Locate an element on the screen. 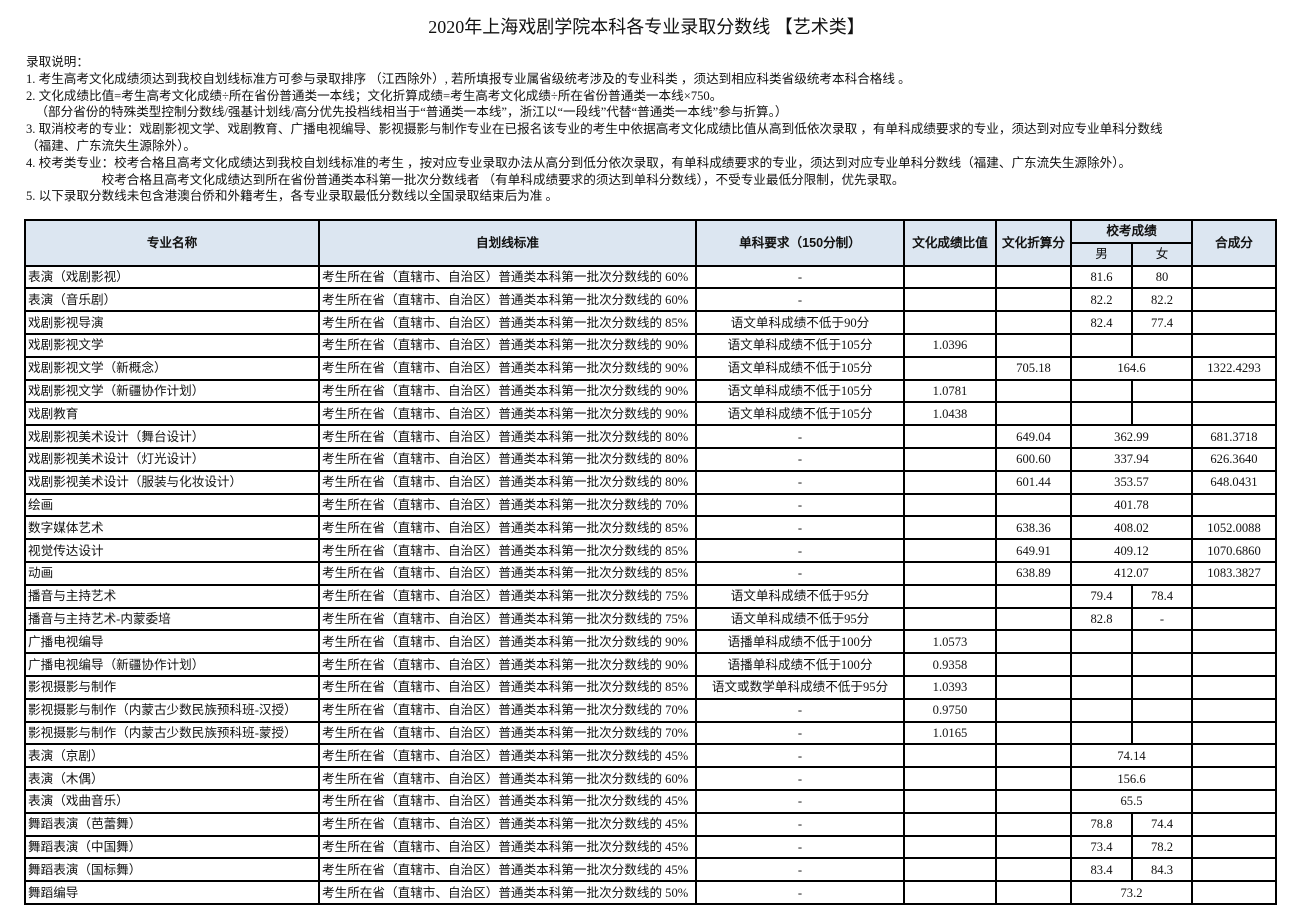 Image resolution: width=1293 pixels, height=910 pixels. major-name: 表演（音乐剧） is located at coordinates (172, 300).